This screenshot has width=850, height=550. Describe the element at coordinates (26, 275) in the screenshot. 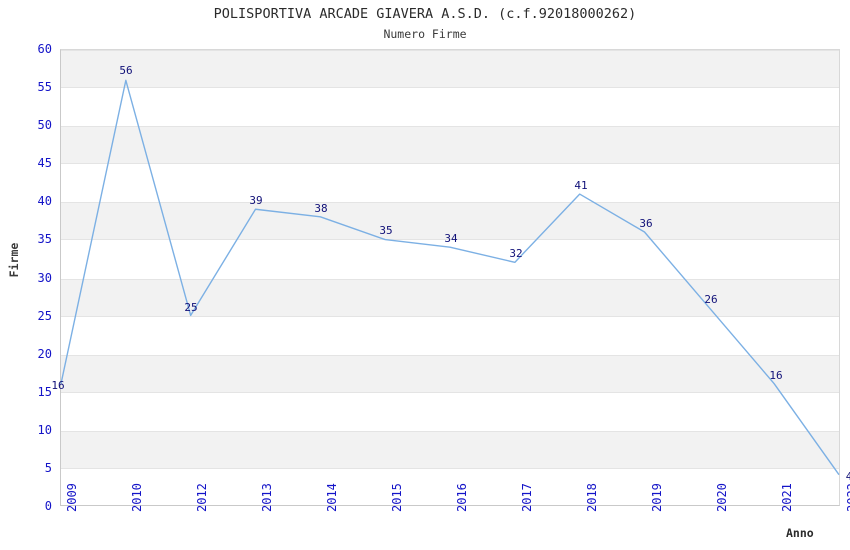

I see `y-axis-tick-labels: 0 5 10 15 20 25 30 35 40 45 50 55 60` at that location.